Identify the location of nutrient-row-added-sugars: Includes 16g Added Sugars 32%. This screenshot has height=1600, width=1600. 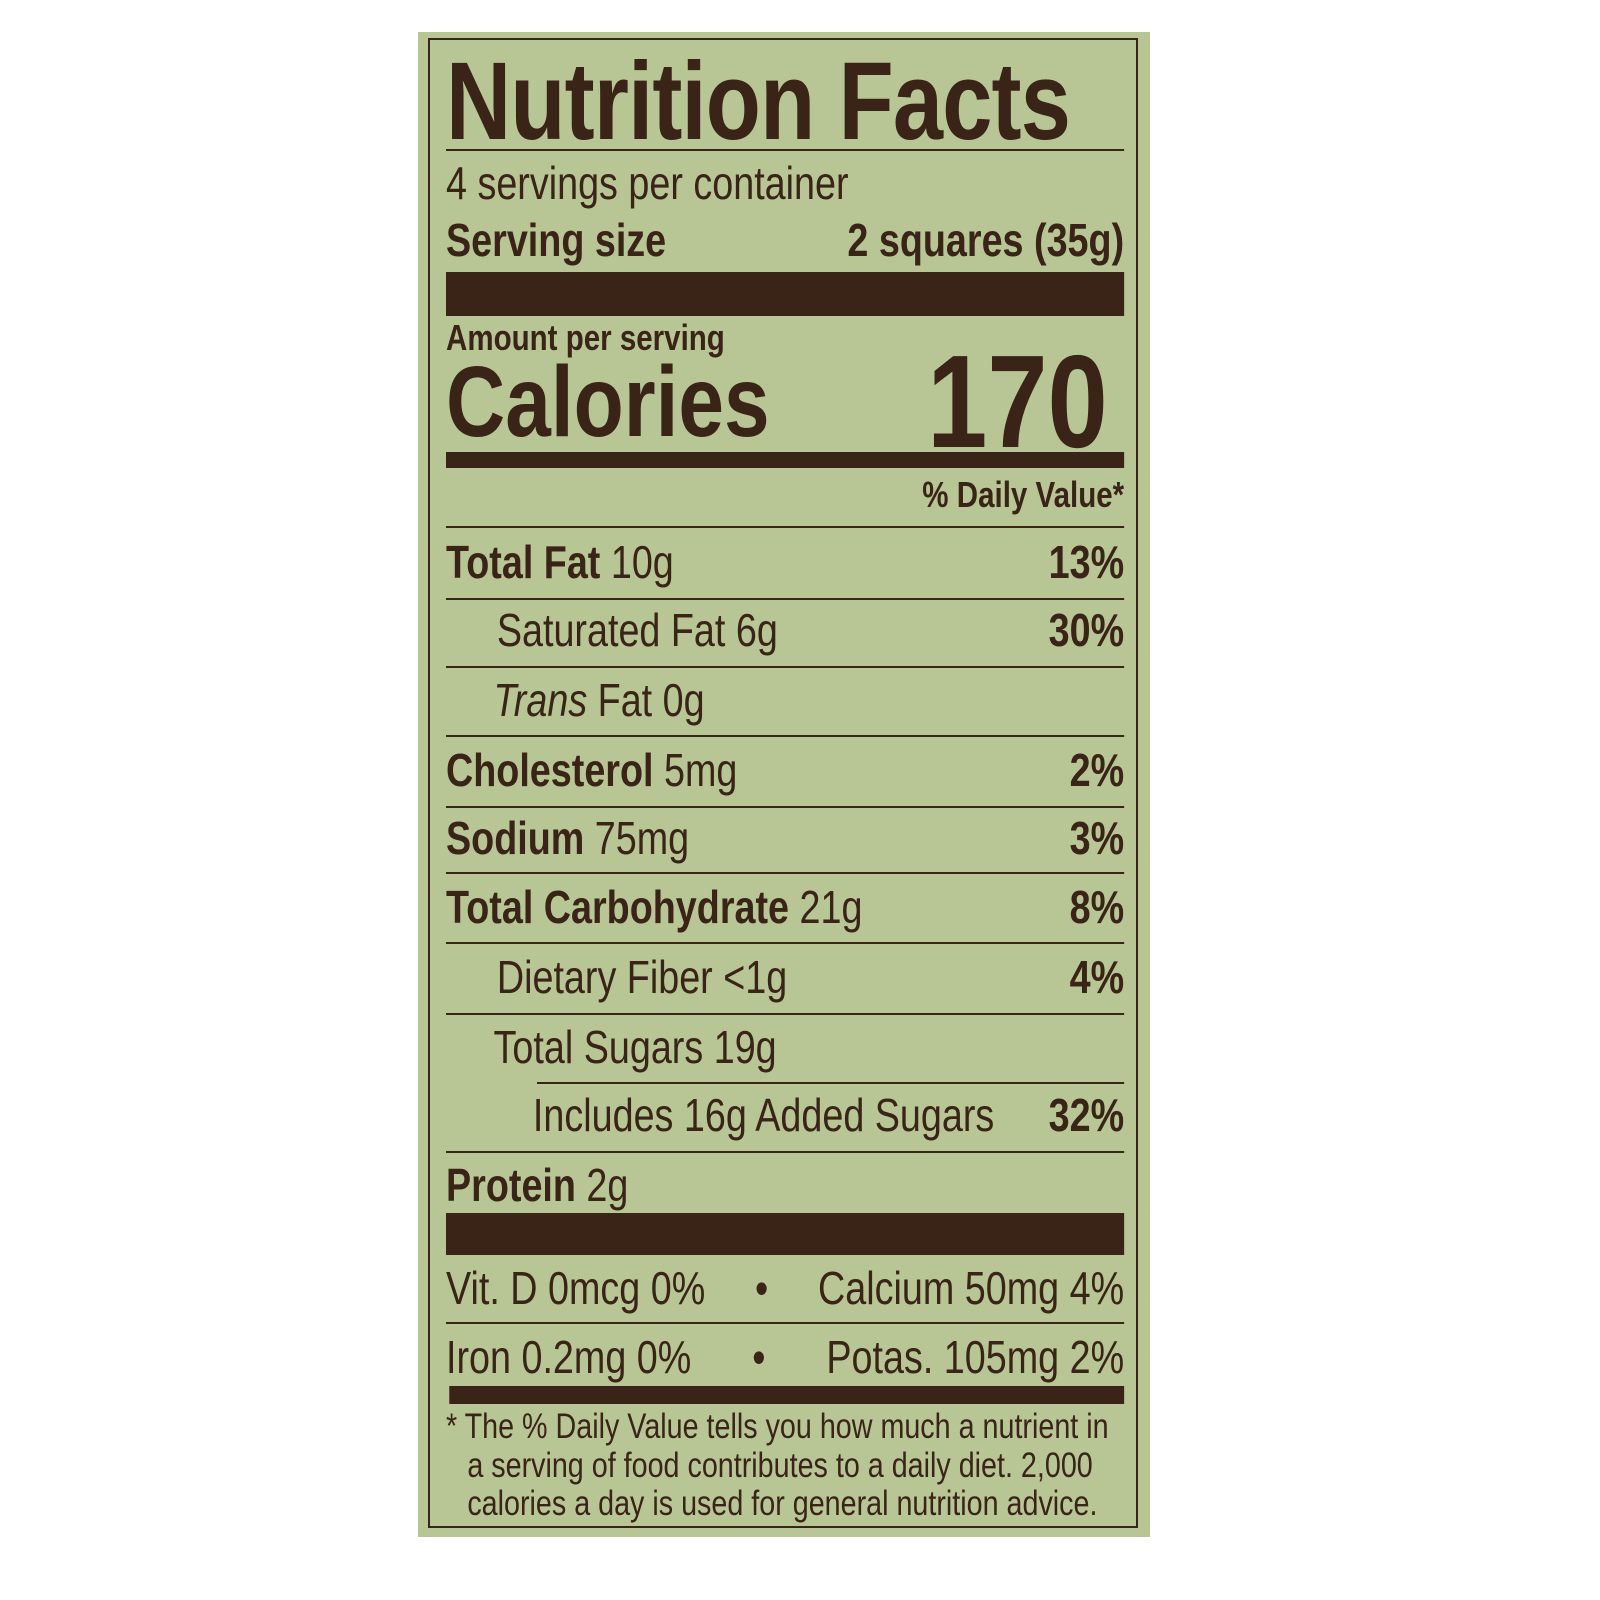
(828, 1115).